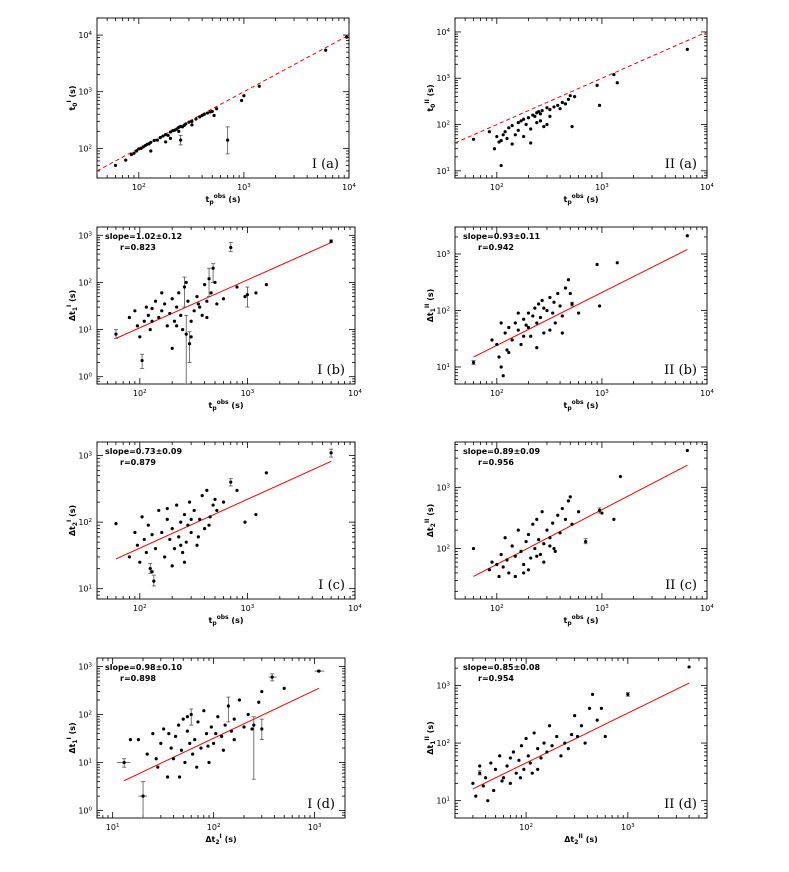  What do you see at coordinates (220, 839) in the screenshot?
I see `x-axis-label: Δt2I (s)` at bounding box center [220, 839].